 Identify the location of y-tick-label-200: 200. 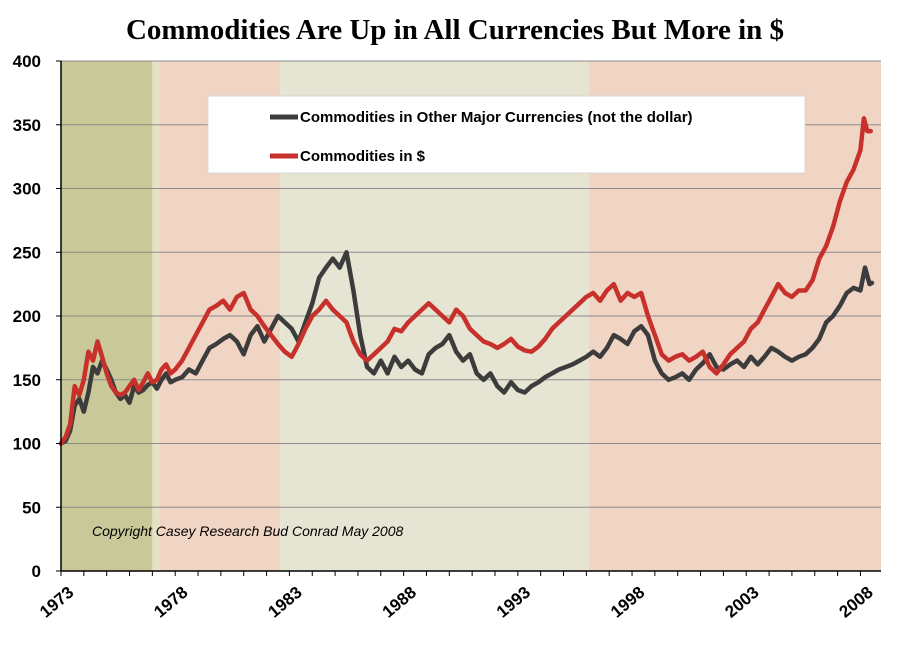
(27, 316).